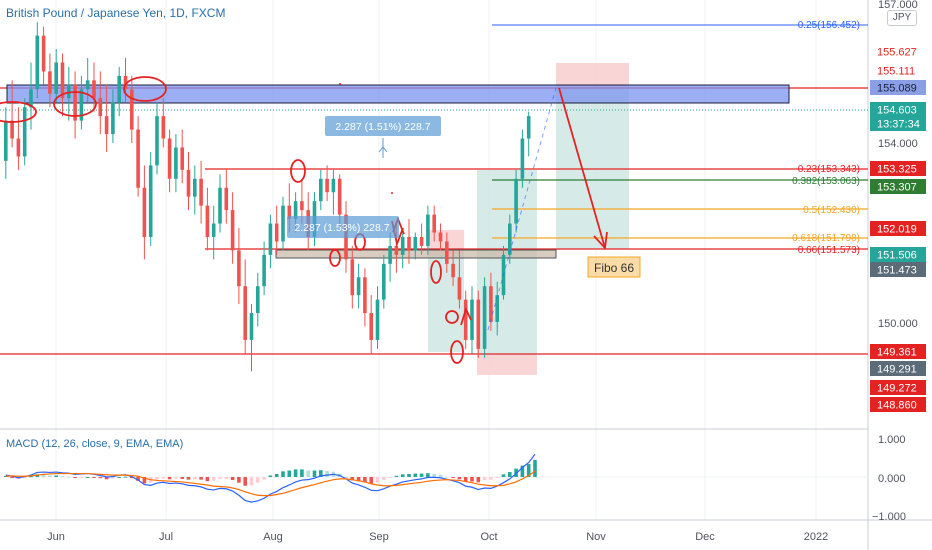 The image size is (932, 550). Describe the element at coordinates (892, 479) in the screenshot. I see `macd-tick-0: 0.000` at that location.